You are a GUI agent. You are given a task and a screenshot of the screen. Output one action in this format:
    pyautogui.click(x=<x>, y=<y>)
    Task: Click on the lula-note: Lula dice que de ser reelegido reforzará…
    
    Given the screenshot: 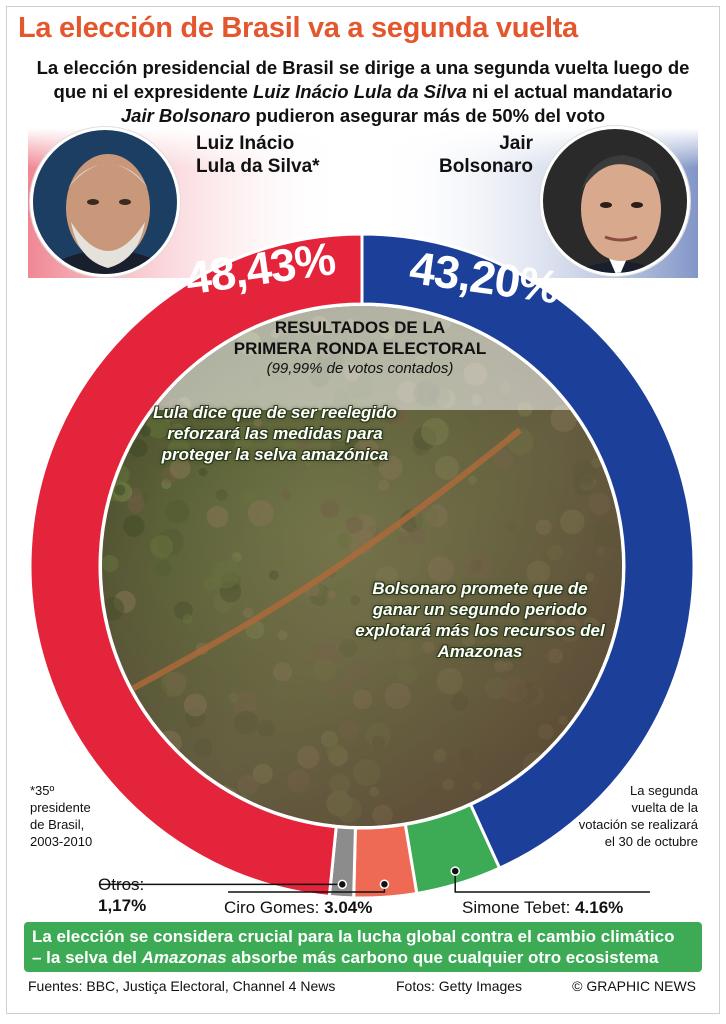 What is the action you would take?
    pyautogui.click(x=275, y=433)
    